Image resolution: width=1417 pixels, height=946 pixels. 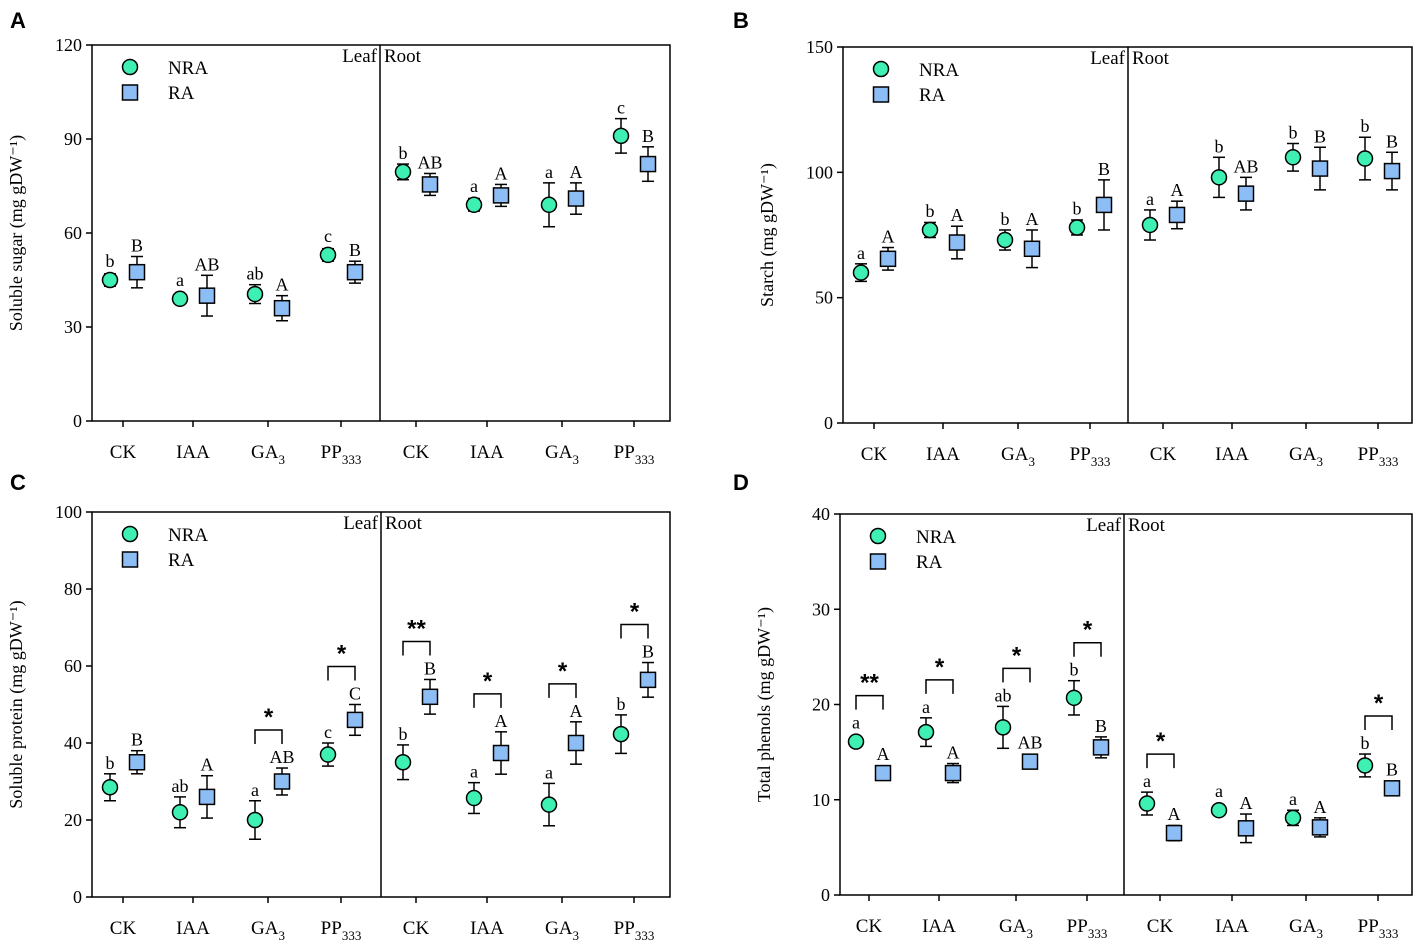 What do you see at coordinates (926, 707) in the screenshot?
I see `significance-letter: a` at bounding box center [926, 707].